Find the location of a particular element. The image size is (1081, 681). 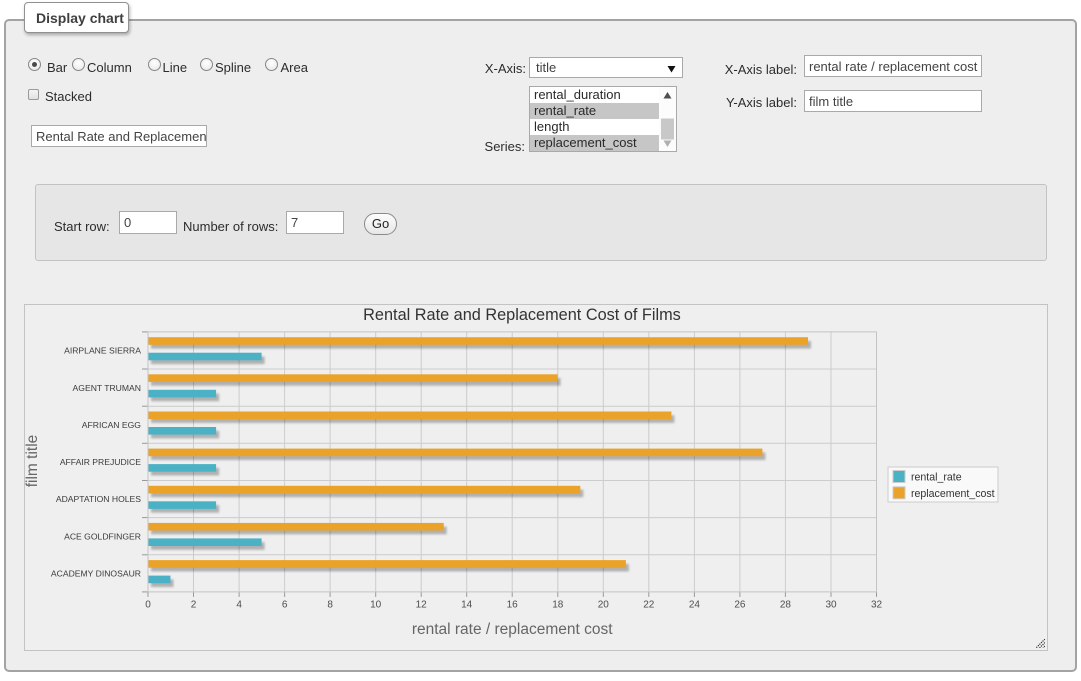

svg-text: AGENT TRUMAN is located at coordinates (107, 388).